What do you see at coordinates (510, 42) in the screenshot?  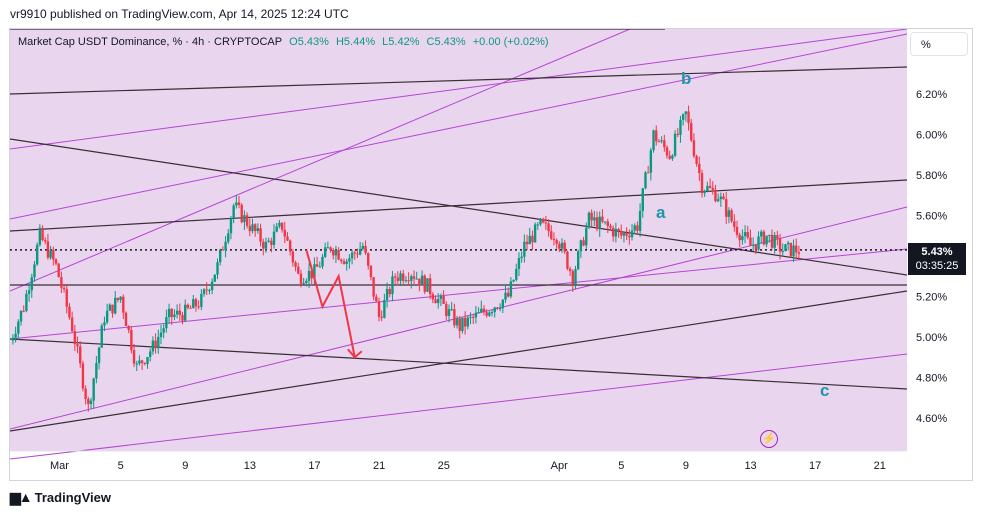 I see `legend-change: +0.00 (+0.02%)` at bounding box center [510, 42].